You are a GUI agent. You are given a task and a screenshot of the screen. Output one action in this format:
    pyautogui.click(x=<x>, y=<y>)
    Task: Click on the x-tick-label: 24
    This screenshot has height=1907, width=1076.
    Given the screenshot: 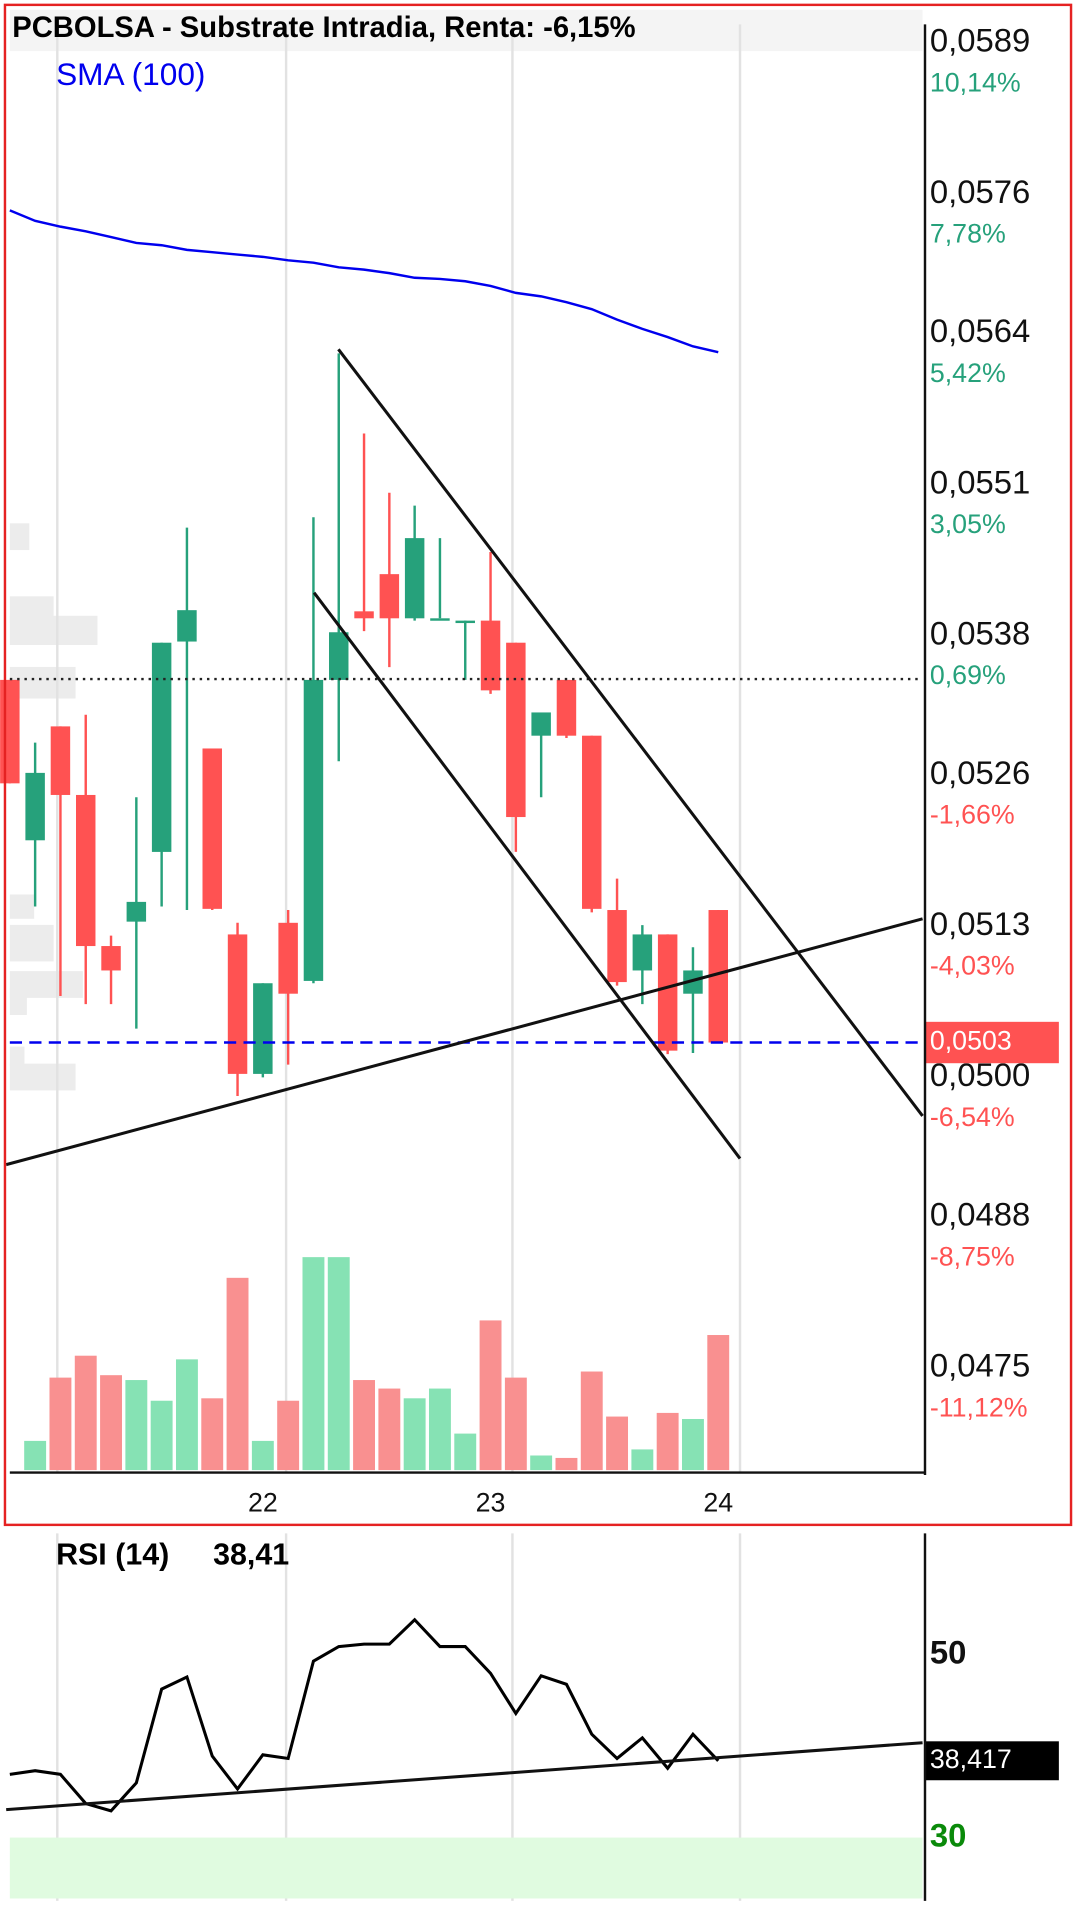 What is the action you would take?
    pyautogui.click(x=718, y=1502)
    